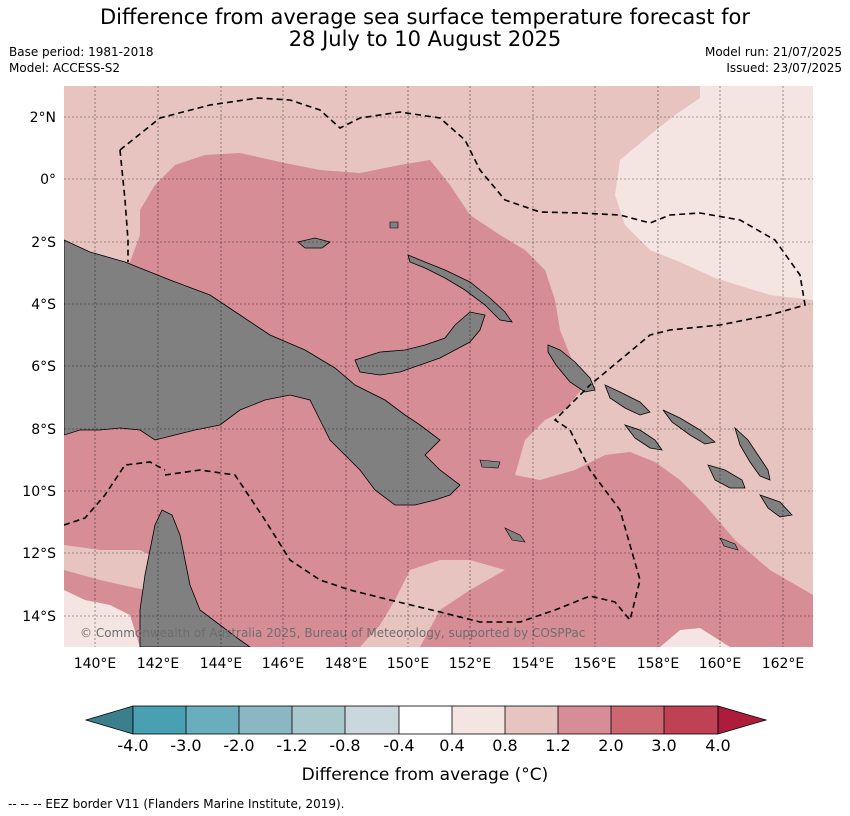 The image size is (850, 816). Describe the element at coordinates (490, 464) in the screenshot. I see `land-trobriand-islands` at that location.